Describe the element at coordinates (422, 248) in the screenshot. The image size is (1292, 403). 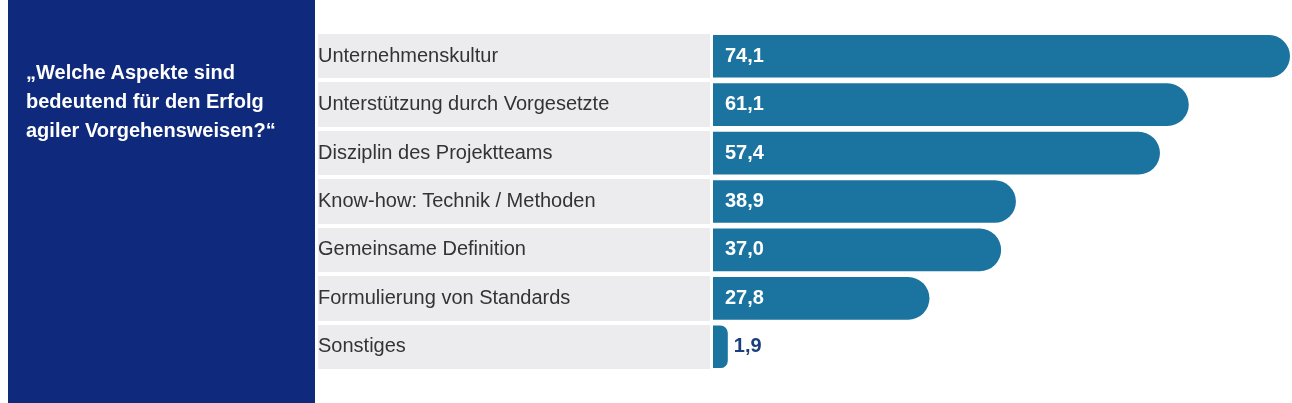
I see `y-tick-label: Gemeinsame Definition` at that location.